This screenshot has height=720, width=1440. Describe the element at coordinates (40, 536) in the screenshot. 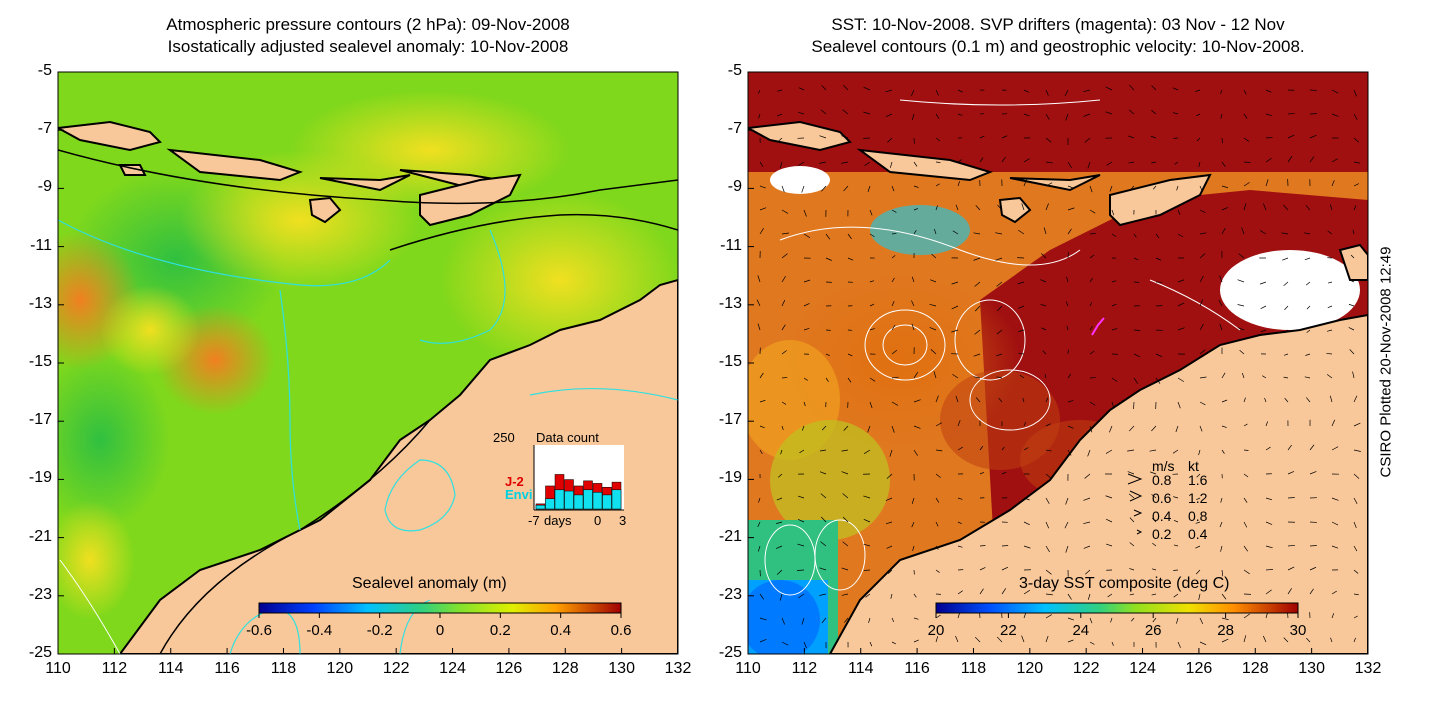

I see `left-y-tick: -21` at that location.